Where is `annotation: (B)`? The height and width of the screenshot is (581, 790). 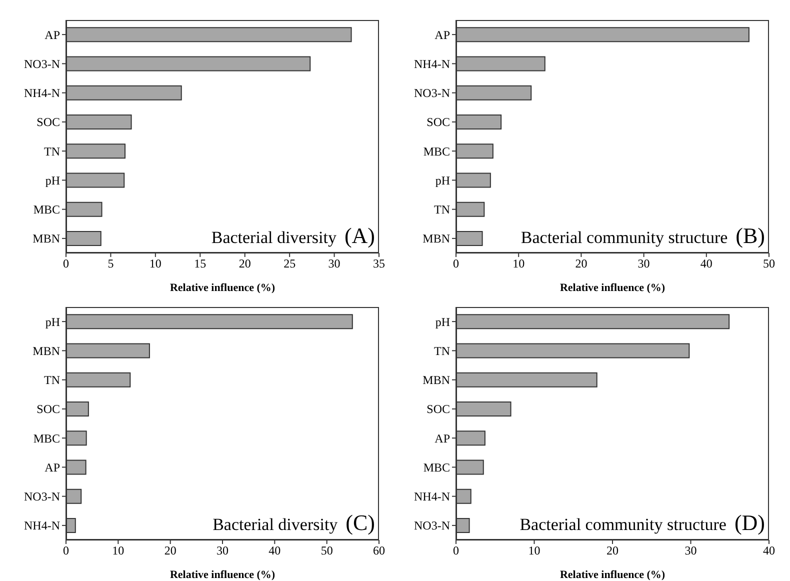 annotation: (B) is located at coordinates (750, 236).